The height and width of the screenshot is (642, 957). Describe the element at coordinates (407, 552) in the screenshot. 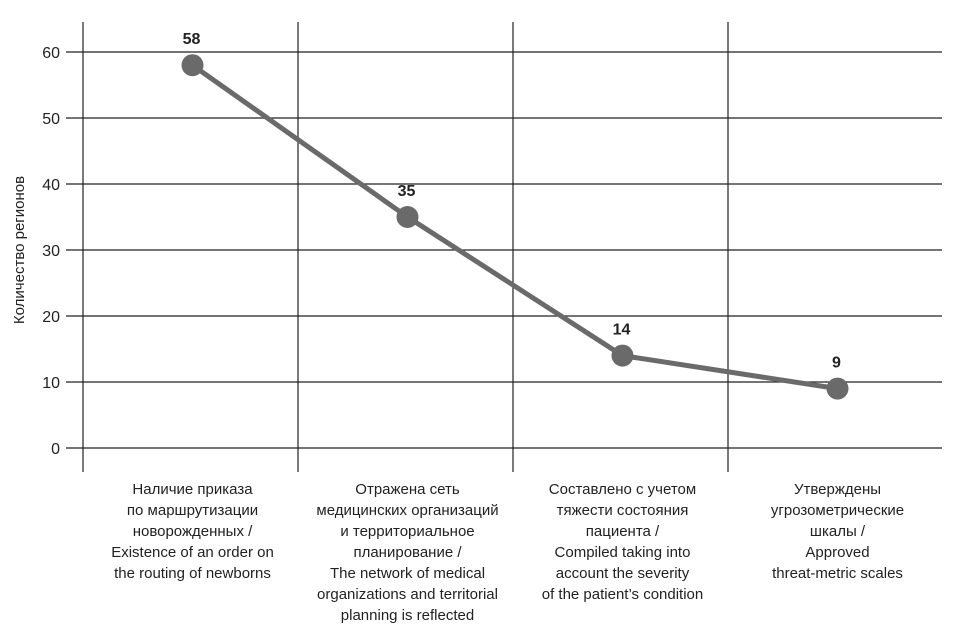

I see `x-category-label: планирование /` at that location.